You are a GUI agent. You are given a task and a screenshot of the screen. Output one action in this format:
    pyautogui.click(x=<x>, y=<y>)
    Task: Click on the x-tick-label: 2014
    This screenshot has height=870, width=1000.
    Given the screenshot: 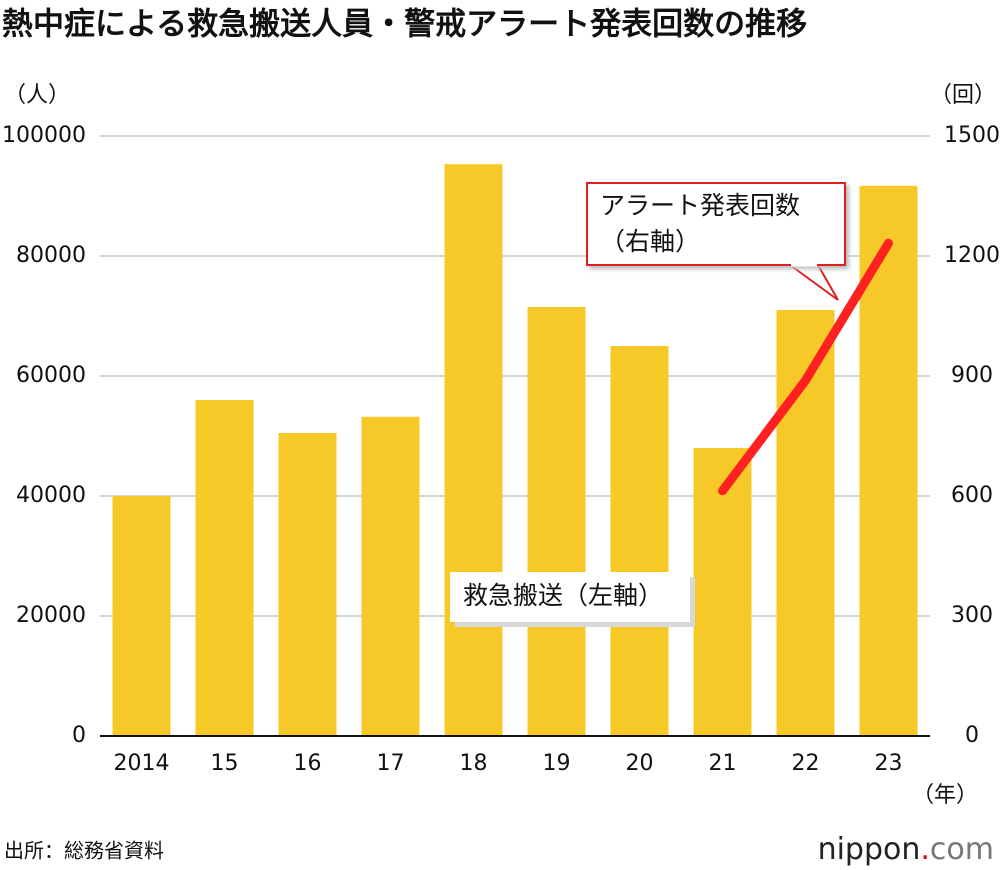 What is the action you would take?
    pyautogui.click(x=142, y=763)
    